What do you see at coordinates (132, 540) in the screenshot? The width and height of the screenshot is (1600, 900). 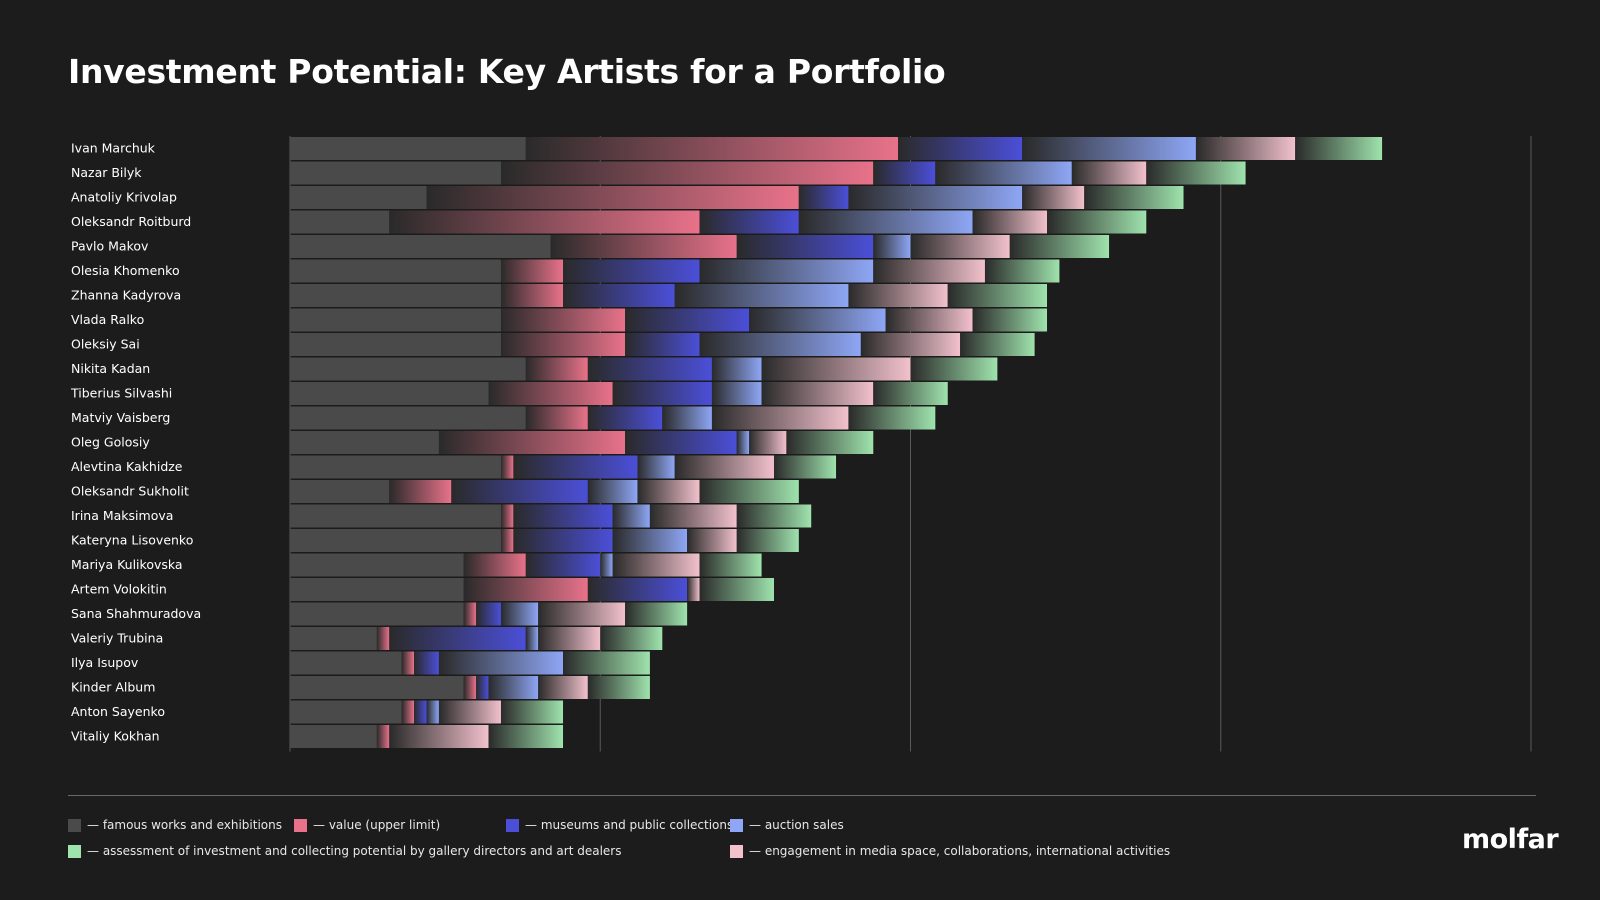 I see `category-label: Kateryna Lisovenko` at bounding box center [132, 540].